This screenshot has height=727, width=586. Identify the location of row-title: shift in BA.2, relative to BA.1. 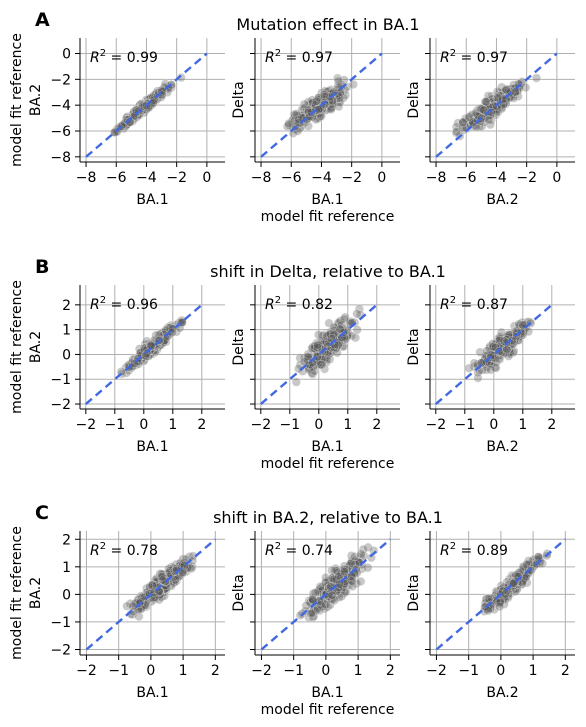
(328, 517).